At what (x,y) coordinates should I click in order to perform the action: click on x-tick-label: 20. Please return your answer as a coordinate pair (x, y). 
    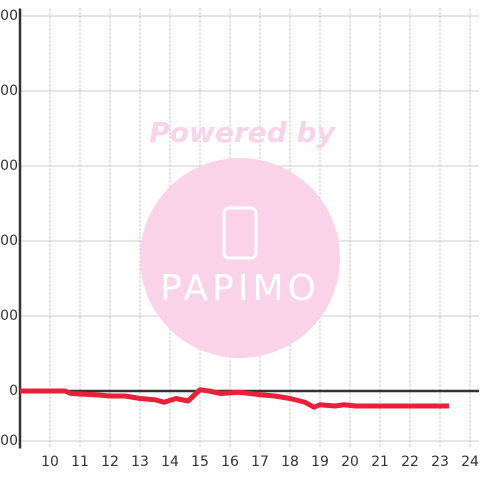
    Looking at the image, I should click on (350, 462).